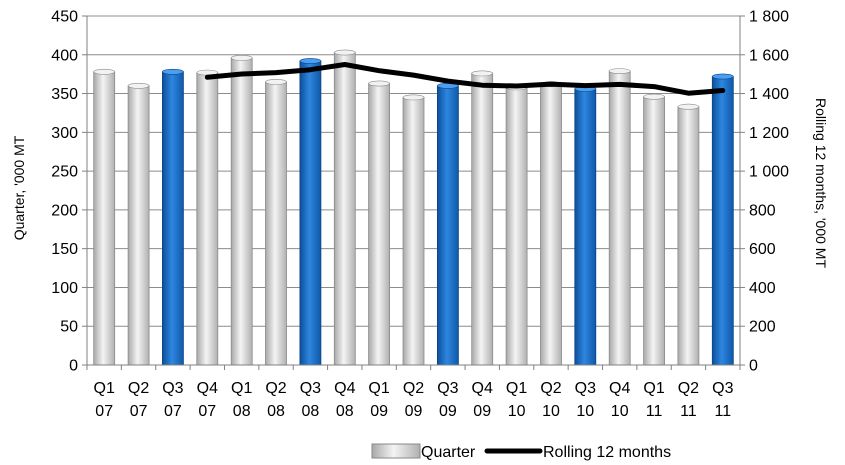 This screenshot has height=465, width=845. Describe the element at coordinates (769, 133) in the screenshot. I see `right-tick-label: 1 200` at that location.